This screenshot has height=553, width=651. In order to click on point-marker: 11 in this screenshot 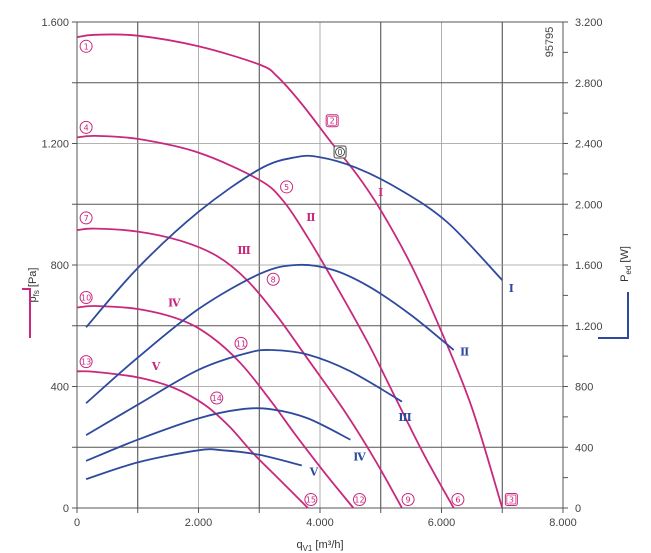, I will do `click(241, 343)`.